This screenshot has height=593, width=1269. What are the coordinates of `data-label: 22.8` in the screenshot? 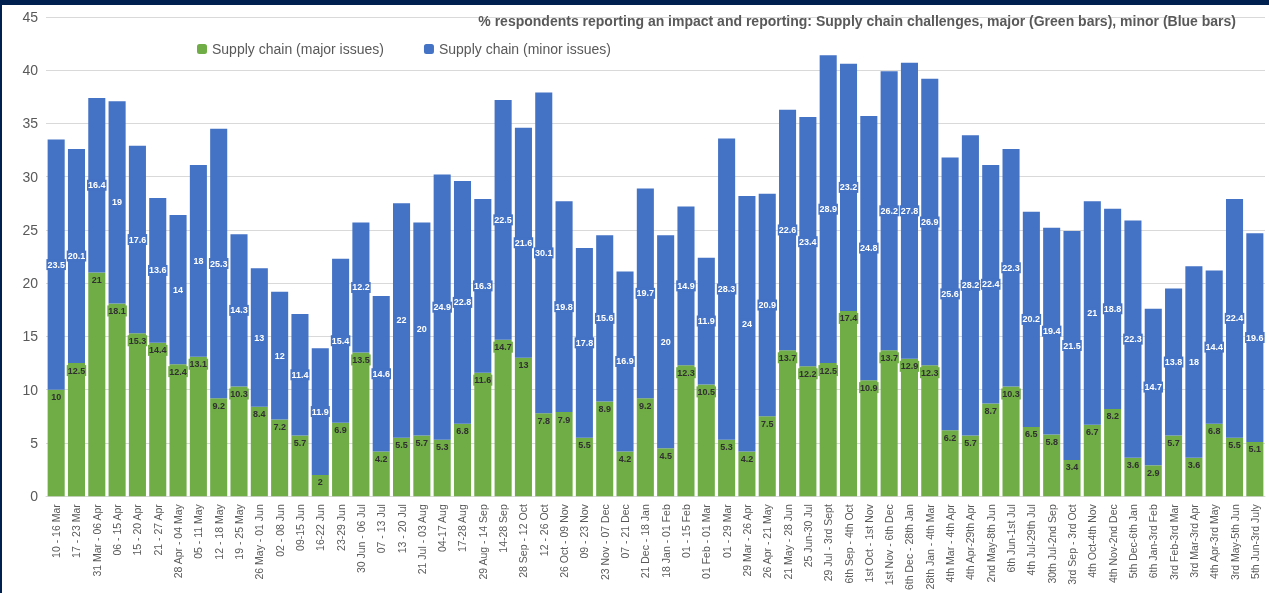 It's located at (462, 302).